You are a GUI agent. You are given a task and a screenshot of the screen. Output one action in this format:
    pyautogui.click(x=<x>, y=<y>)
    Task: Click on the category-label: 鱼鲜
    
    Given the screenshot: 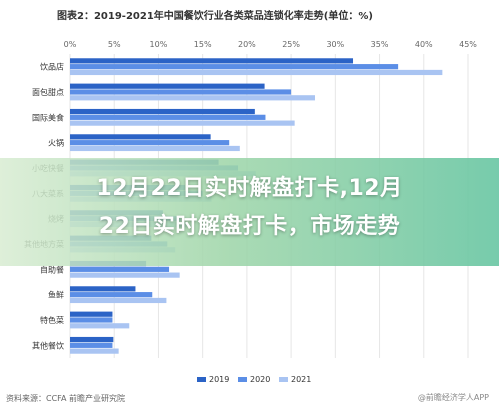 What is the action you would take?
    pyautogui.click(x=56, y=295)
    